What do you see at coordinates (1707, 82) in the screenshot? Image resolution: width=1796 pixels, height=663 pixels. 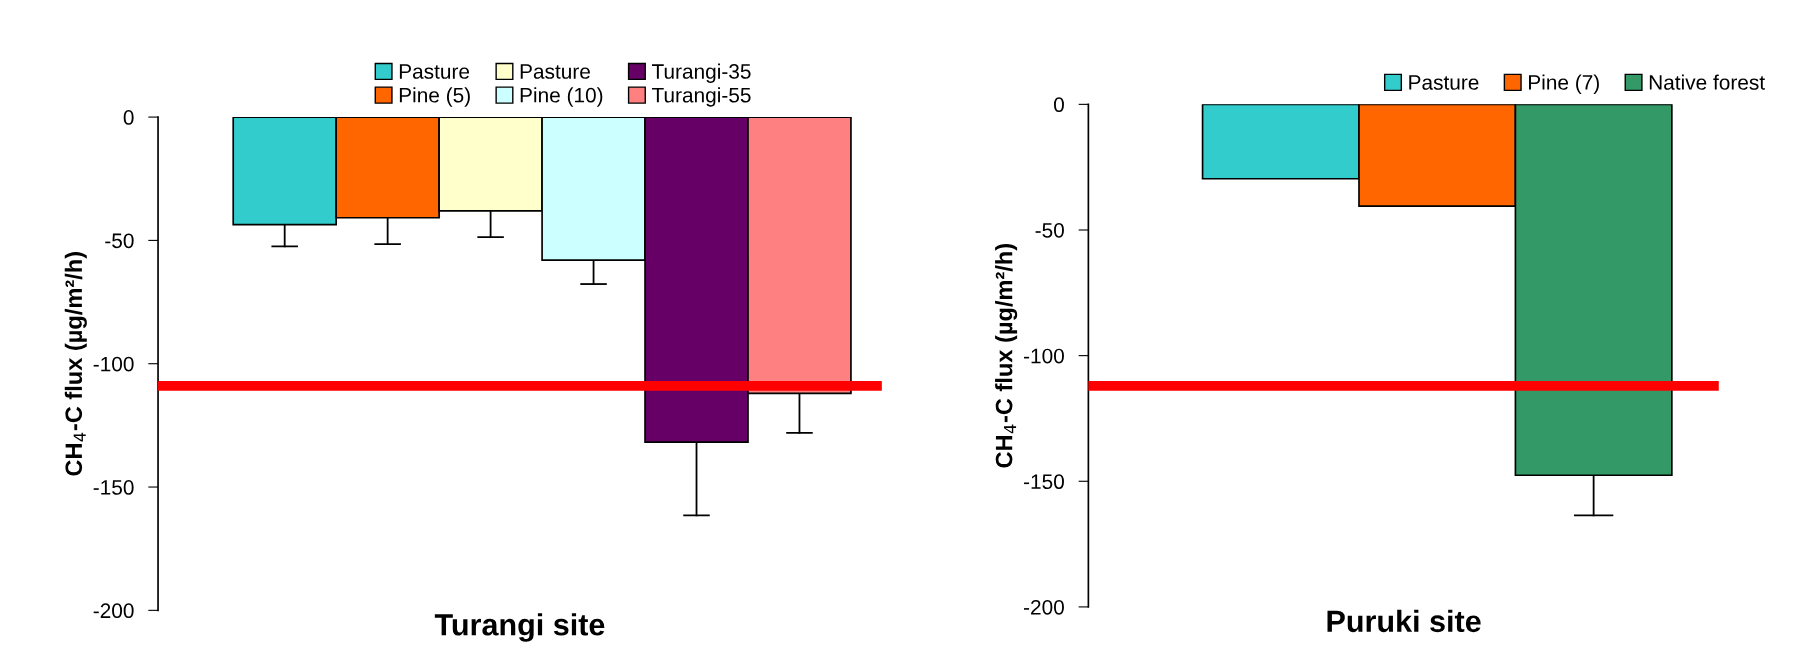 I see `legend-label: Native forest` at bounding box center [1707, 82].